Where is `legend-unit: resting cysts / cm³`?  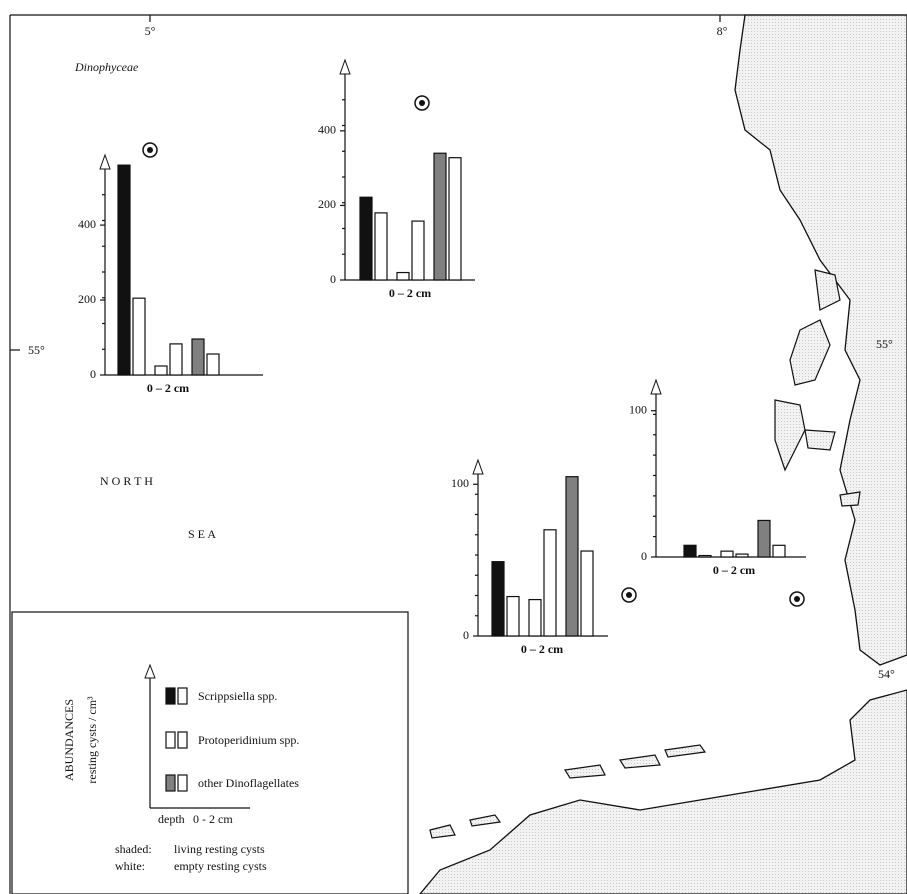
legend-unit: resting cysts / cm³ is located at coordinates (92, 740).